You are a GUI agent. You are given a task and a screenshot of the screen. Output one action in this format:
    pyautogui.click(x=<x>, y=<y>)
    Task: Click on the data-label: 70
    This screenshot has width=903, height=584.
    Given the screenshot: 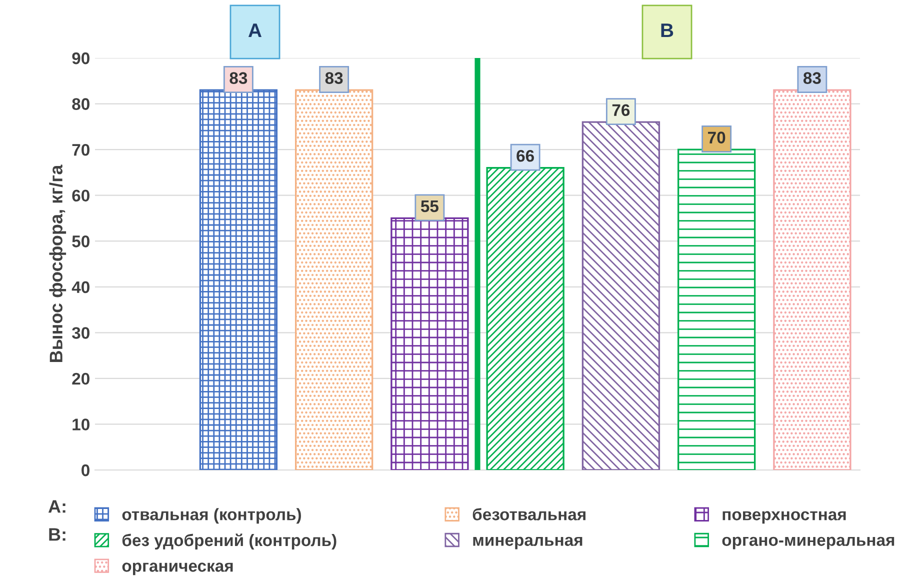 What is the action you would take?
    pyautogui.click(x=717, y=138)
    